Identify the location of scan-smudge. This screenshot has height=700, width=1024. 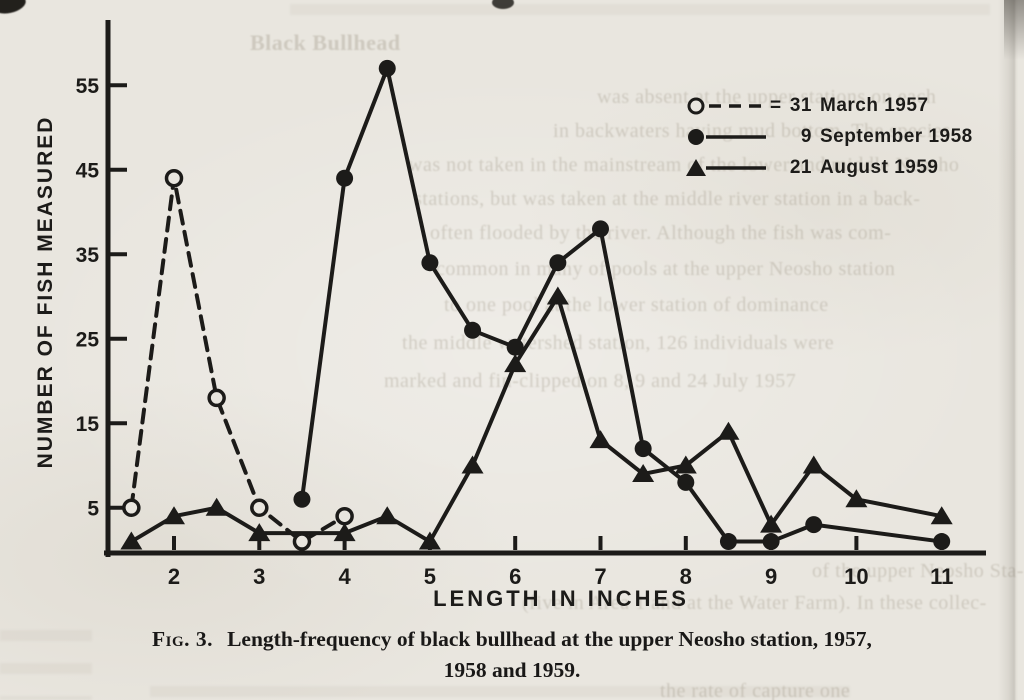
(503, 4).